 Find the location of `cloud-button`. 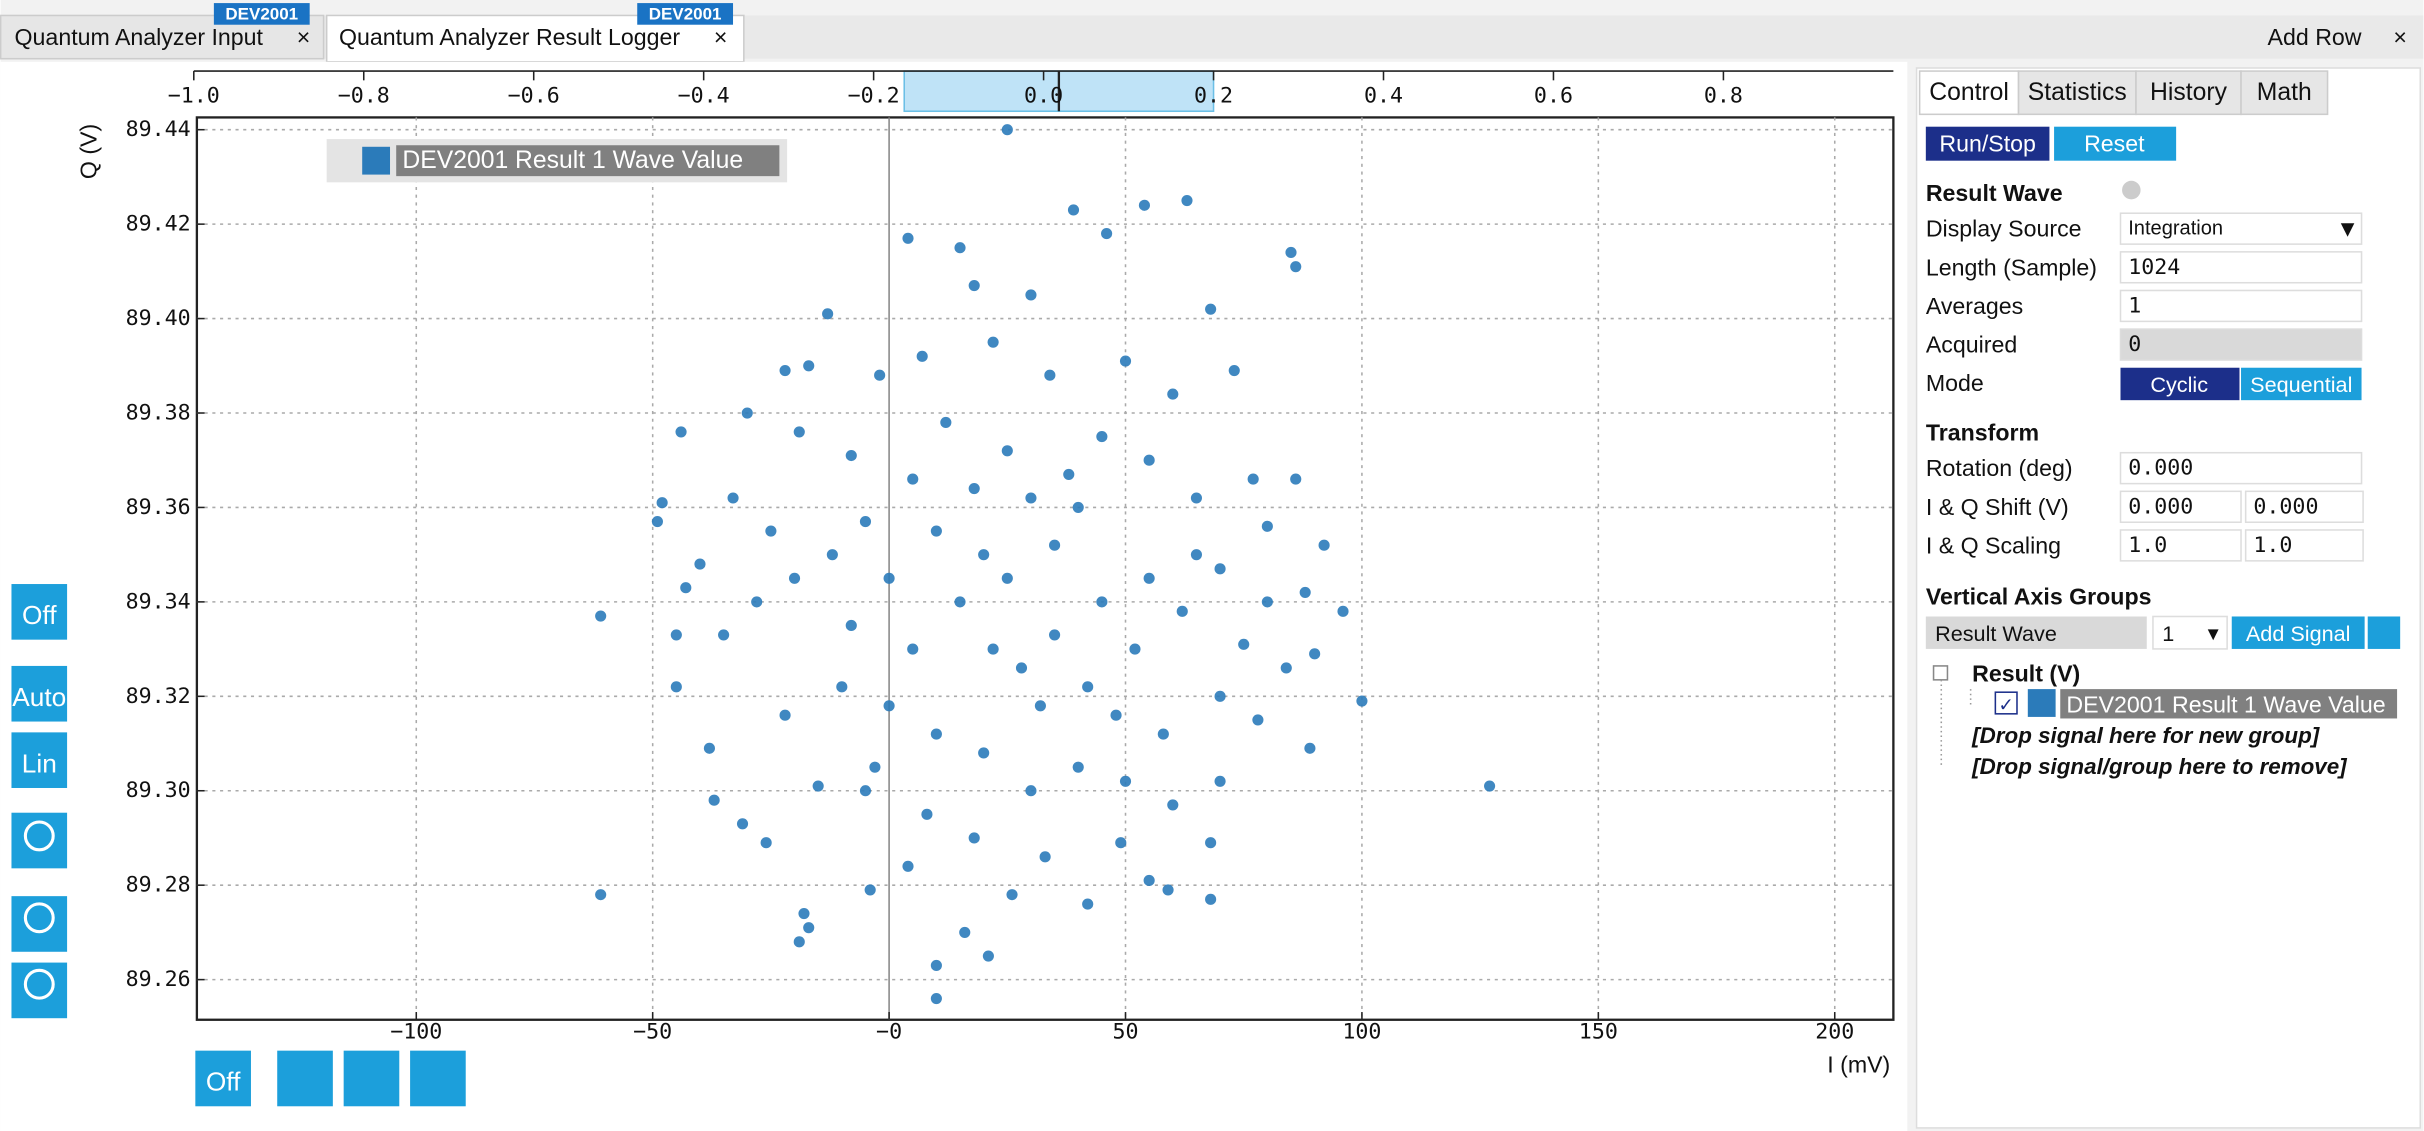

cloud-button is located at coordinates (438, 1078).